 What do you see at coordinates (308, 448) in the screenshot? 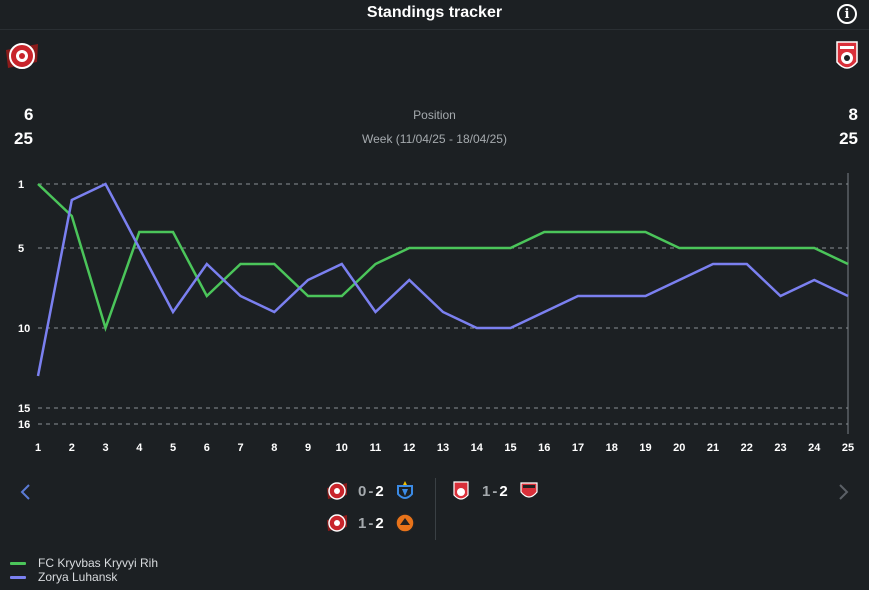
I see `x-tick-label: 9` at bounding box center [308, 448].